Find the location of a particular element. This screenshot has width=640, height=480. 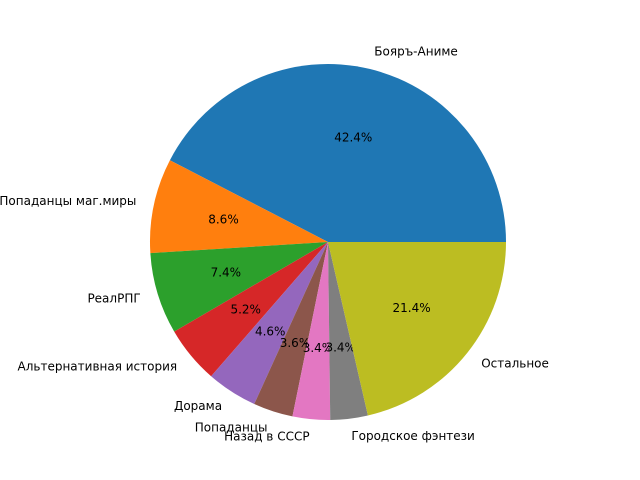

slice-percent-label-3: 5.2% is located at coordinates (245, 310).